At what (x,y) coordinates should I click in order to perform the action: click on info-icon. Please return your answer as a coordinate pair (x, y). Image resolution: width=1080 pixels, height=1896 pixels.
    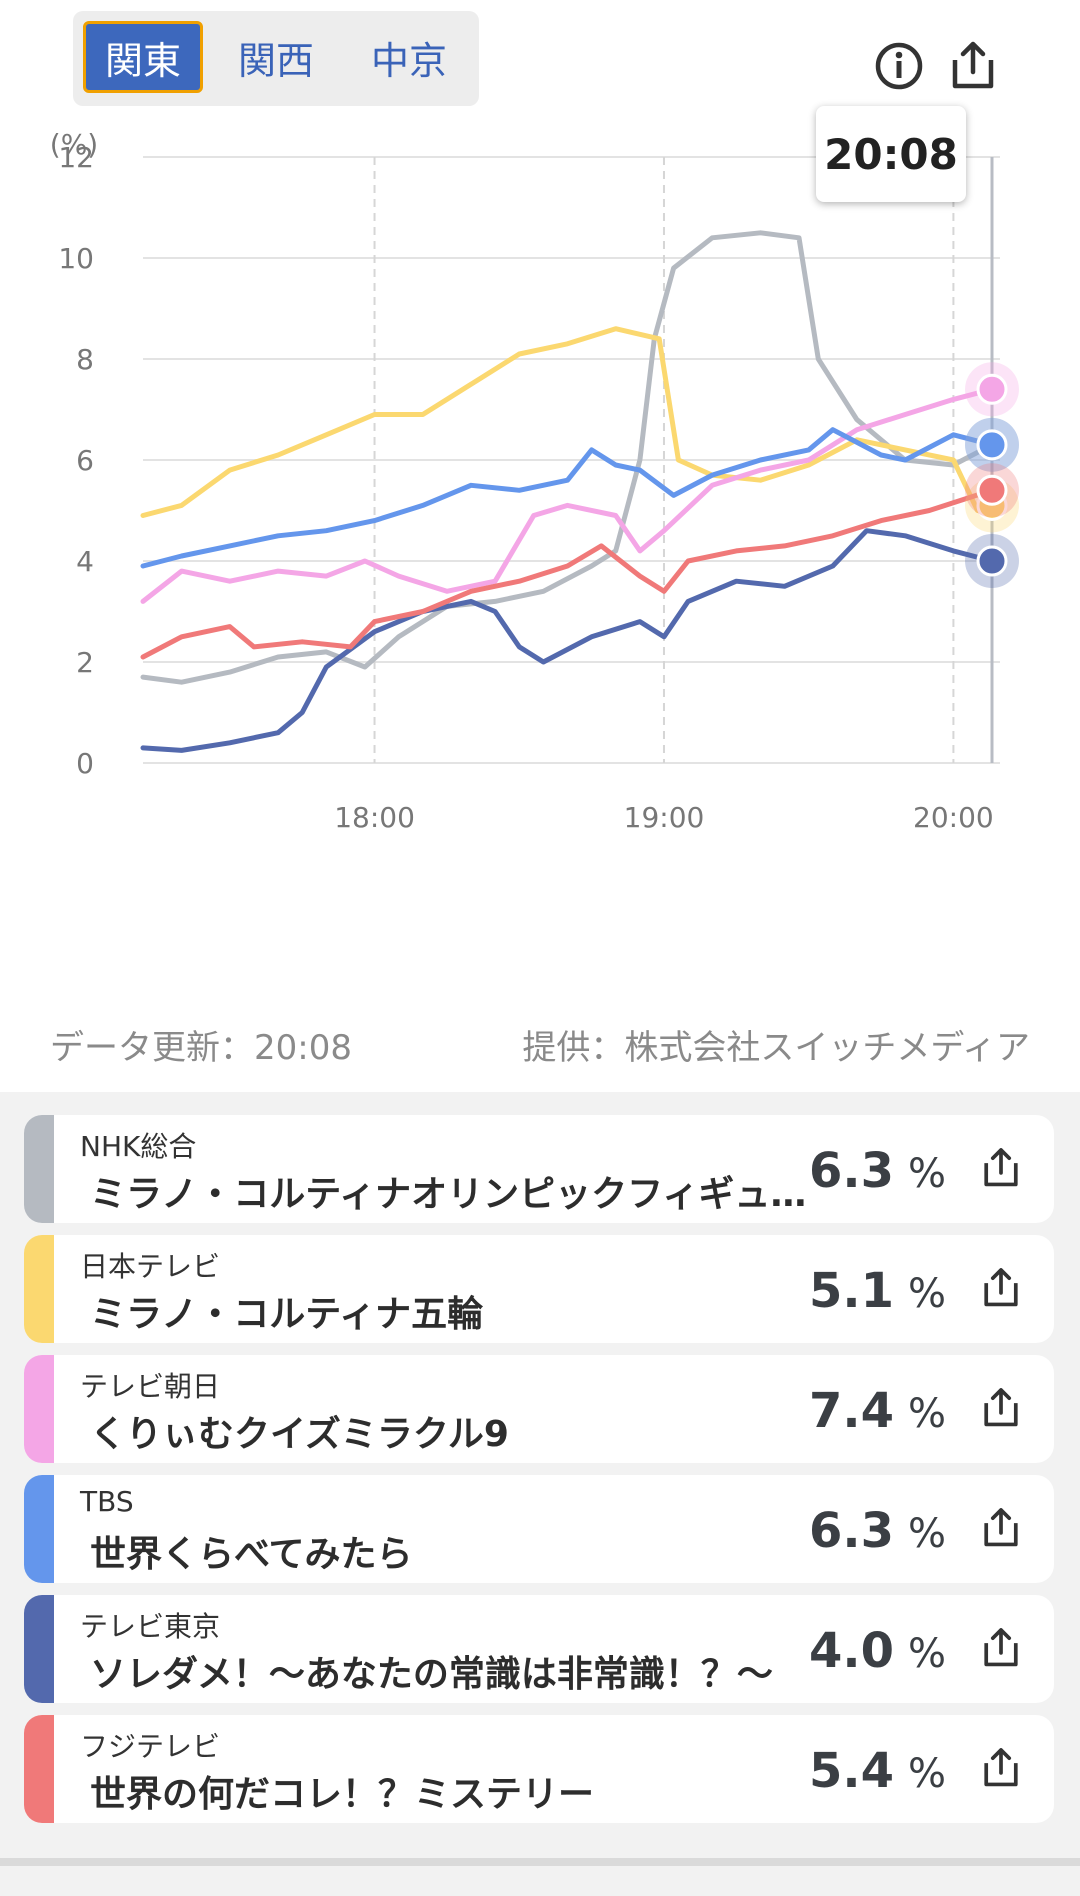
    Looking at the image, I should click on (899, 66).